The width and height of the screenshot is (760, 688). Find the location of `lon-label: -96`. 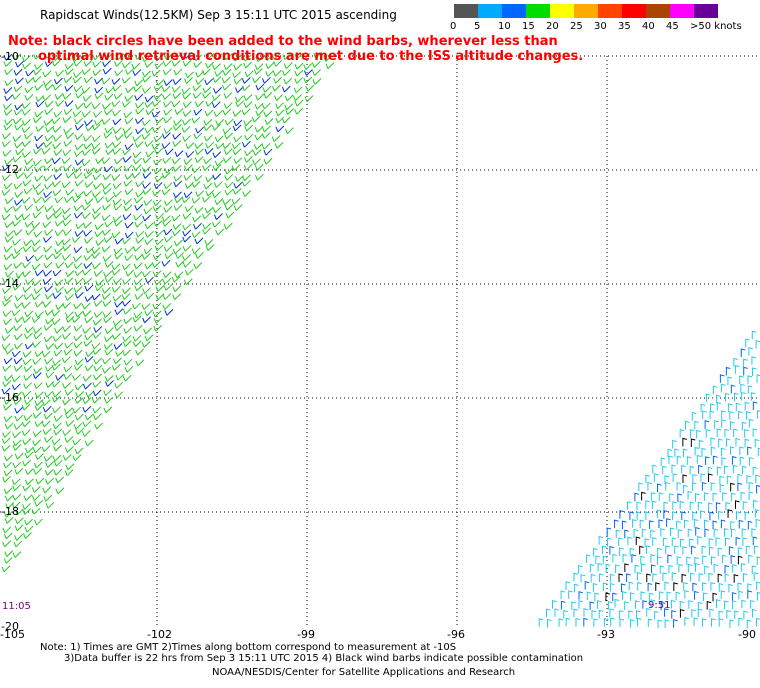

lon-label: -96 is located at coordinates (456, 634).